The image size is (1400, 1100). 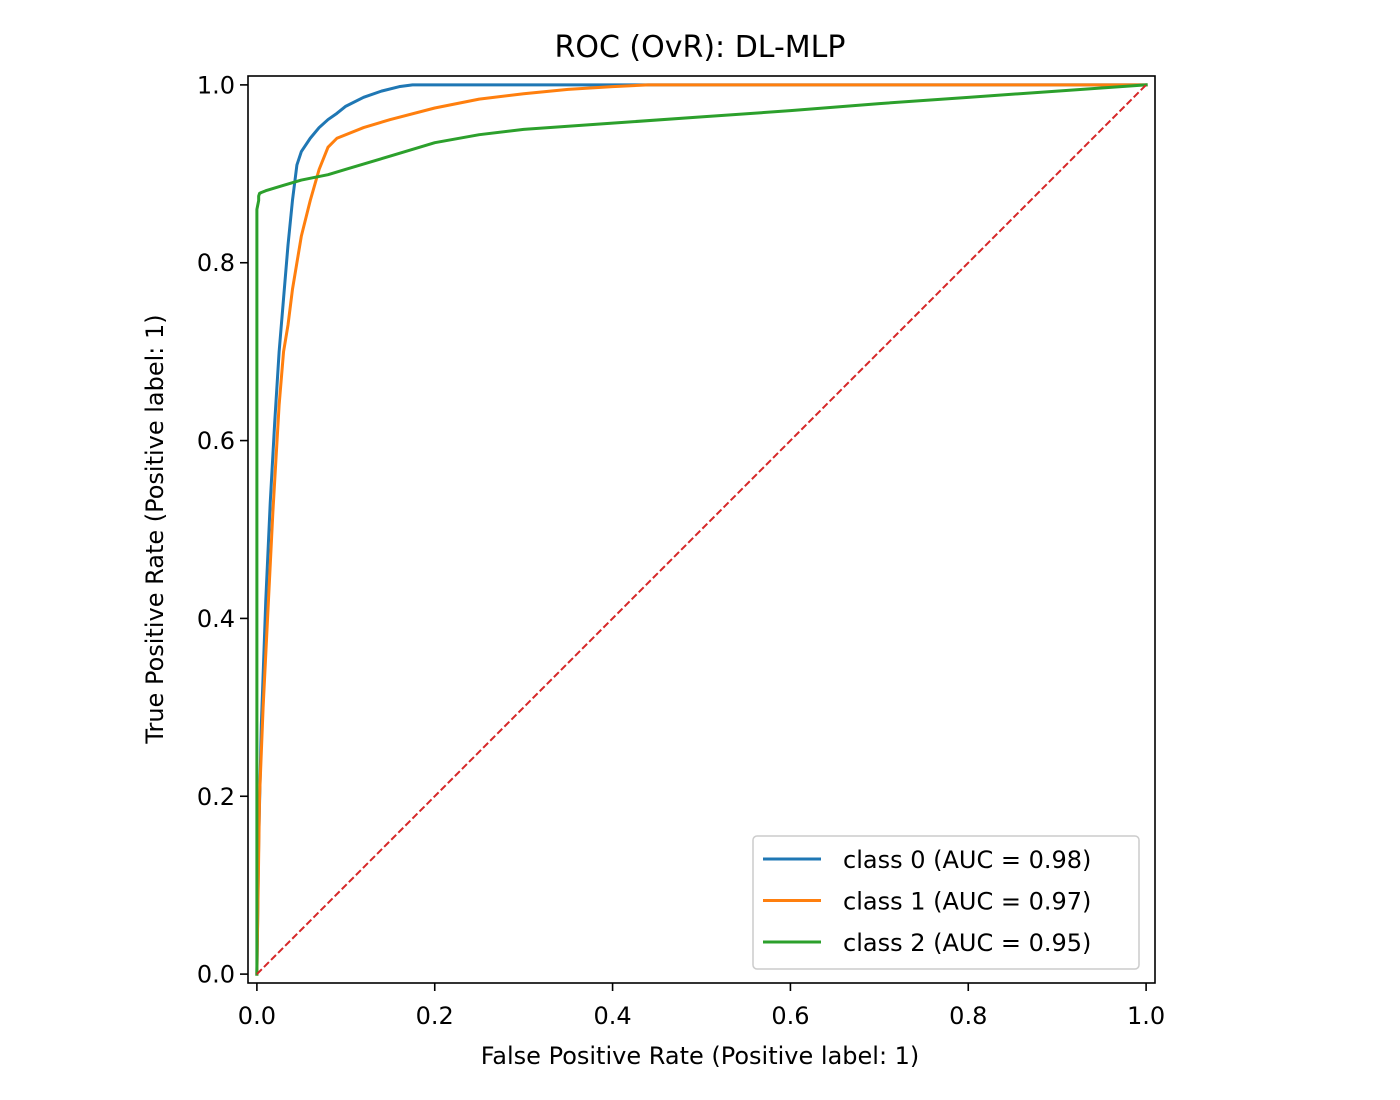 What do you see at coordinates (216, 619) in the screenshot?
I see `y-tick-label: 0.4` at bounding box center [216, 619].